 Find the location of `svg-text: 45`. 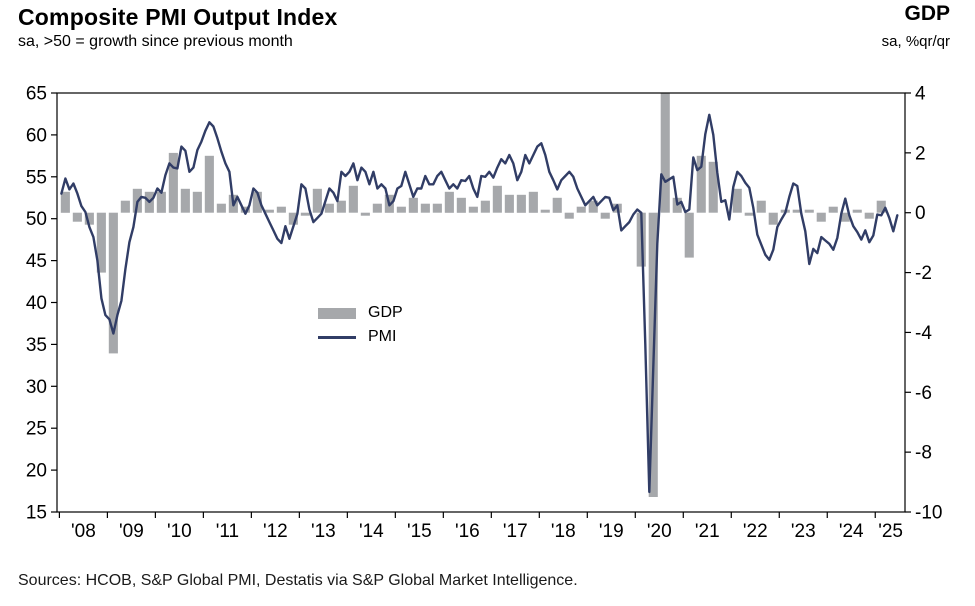

svg-text: 45 is located at coordinates (36, 261).